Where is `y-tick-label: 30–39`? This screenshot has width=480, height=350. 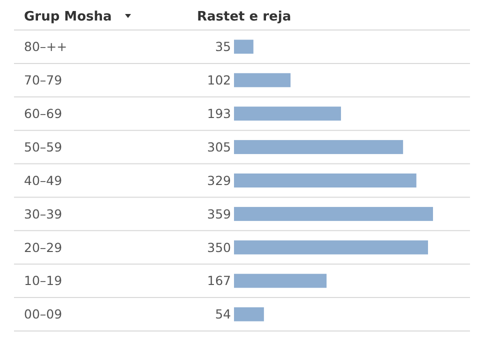 y-tick-label: 30–39 is located at coordinates (43, 214).